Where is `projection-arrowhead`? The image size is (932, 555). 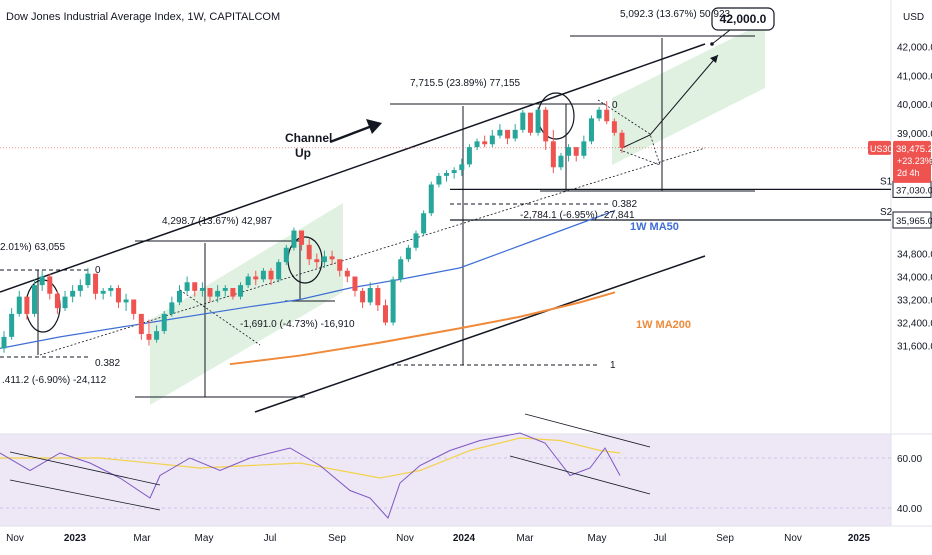 projection-arrowhead is located at coordinates (714, 59).